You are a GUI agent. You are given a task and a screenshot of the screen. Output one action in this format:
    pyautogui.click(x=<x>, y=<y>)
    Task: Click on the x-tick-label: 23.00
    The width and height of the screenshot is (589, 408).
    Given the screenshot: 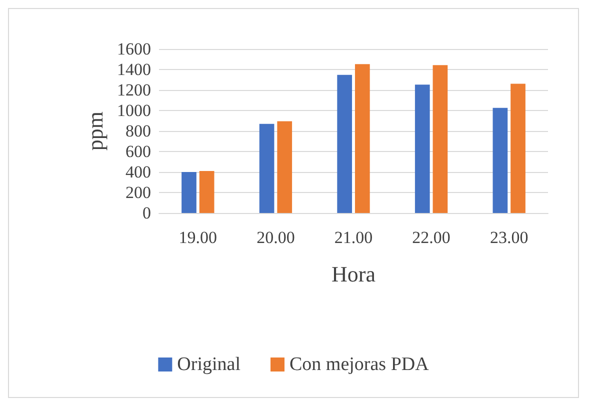 What is the action you would take?
    pyautogui.click(x=509, y=237)
    